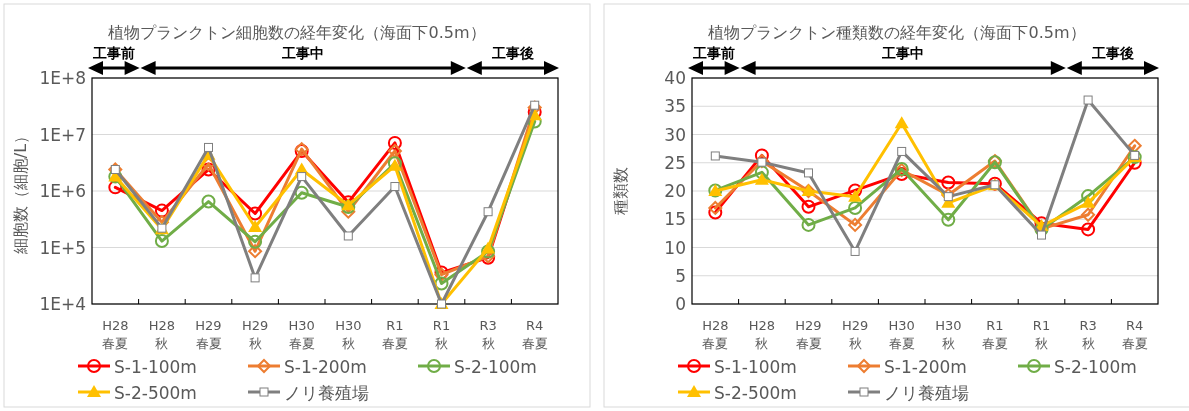 Image resolution: width=1189 pixels, height=411 pixels. Describe the element at coordinates (62, 247) in the screenshot. I see `y-tick-label: 1E+5` at that location.